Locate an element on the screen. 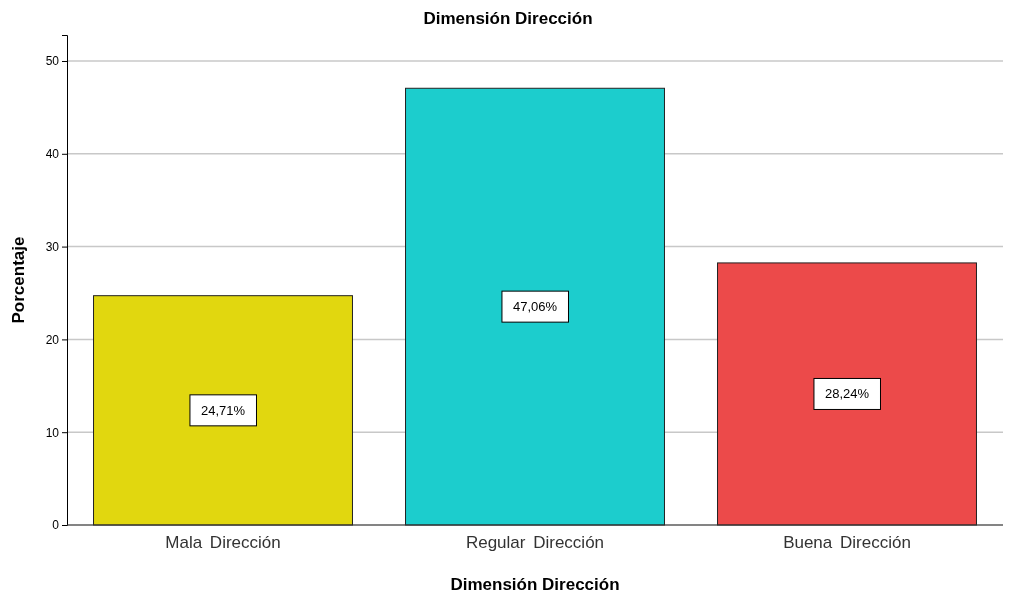 This screenshot has height=595, width=1016. chart-title: Dimensión Dirección is located at coordinates (508, 18).